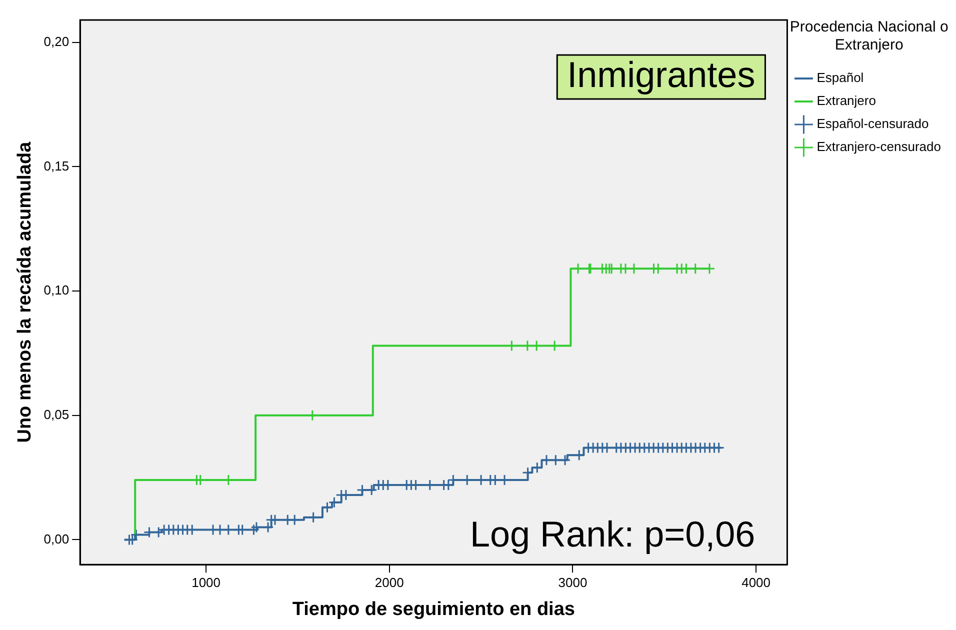 This screenshot has width=956, height=630. Describe the element at coordinates (25, 292) in the screenshot. I see `y-axis-title: Uno menos la recaída acumulada` at that location.